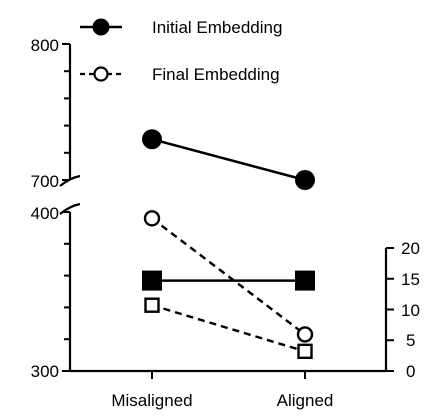 This screenshot has height=418, width=431. What do you see at coordinates (181, 51) in the screenshot?
I see `legend: Initial Embedding Final Embedding` at bounding box center [181, 51].